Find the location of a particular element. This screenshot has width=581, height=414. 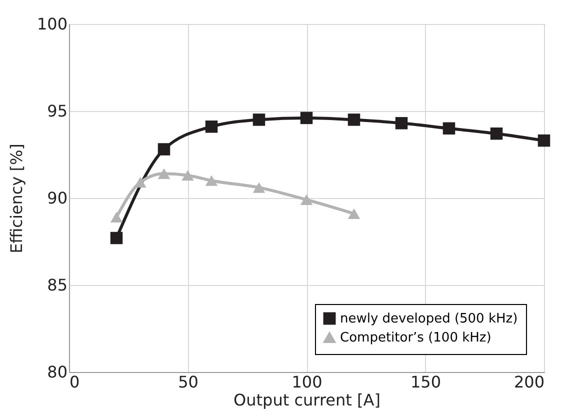

y-axis-title: Efficiency [%] is located at coordinates (16, 199).